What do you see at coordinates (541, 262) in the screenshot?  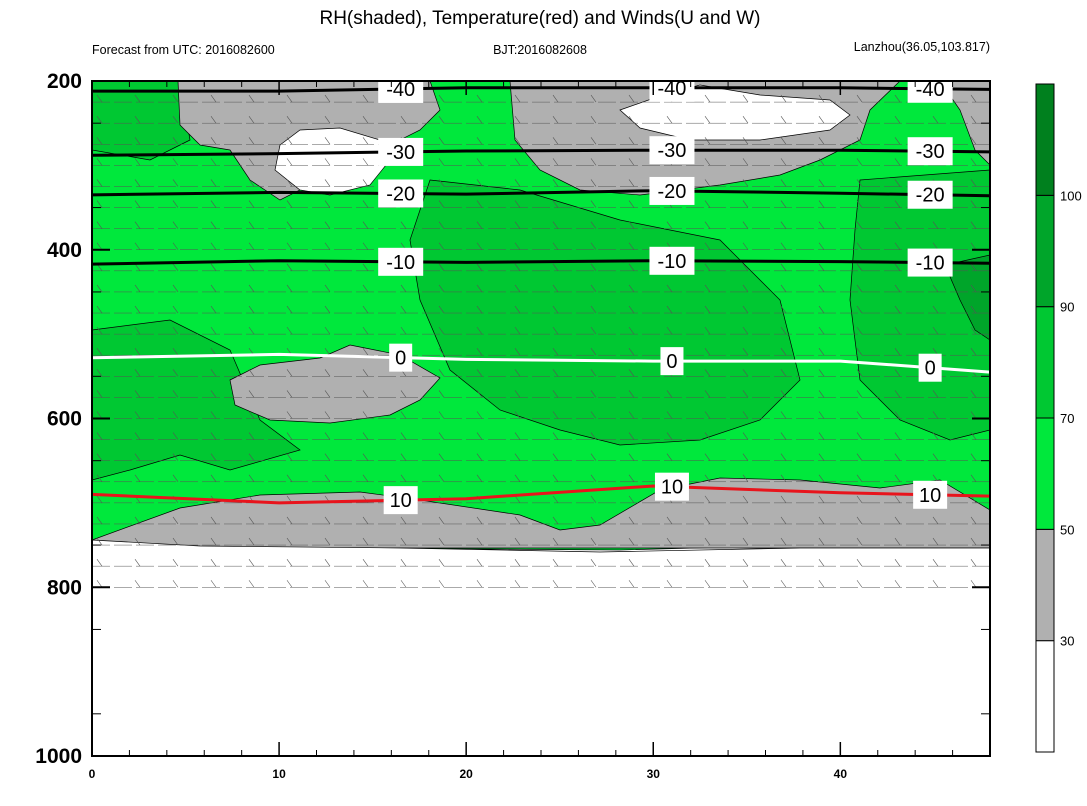 I see `temperature-contour` at bounding box center [541, 262].